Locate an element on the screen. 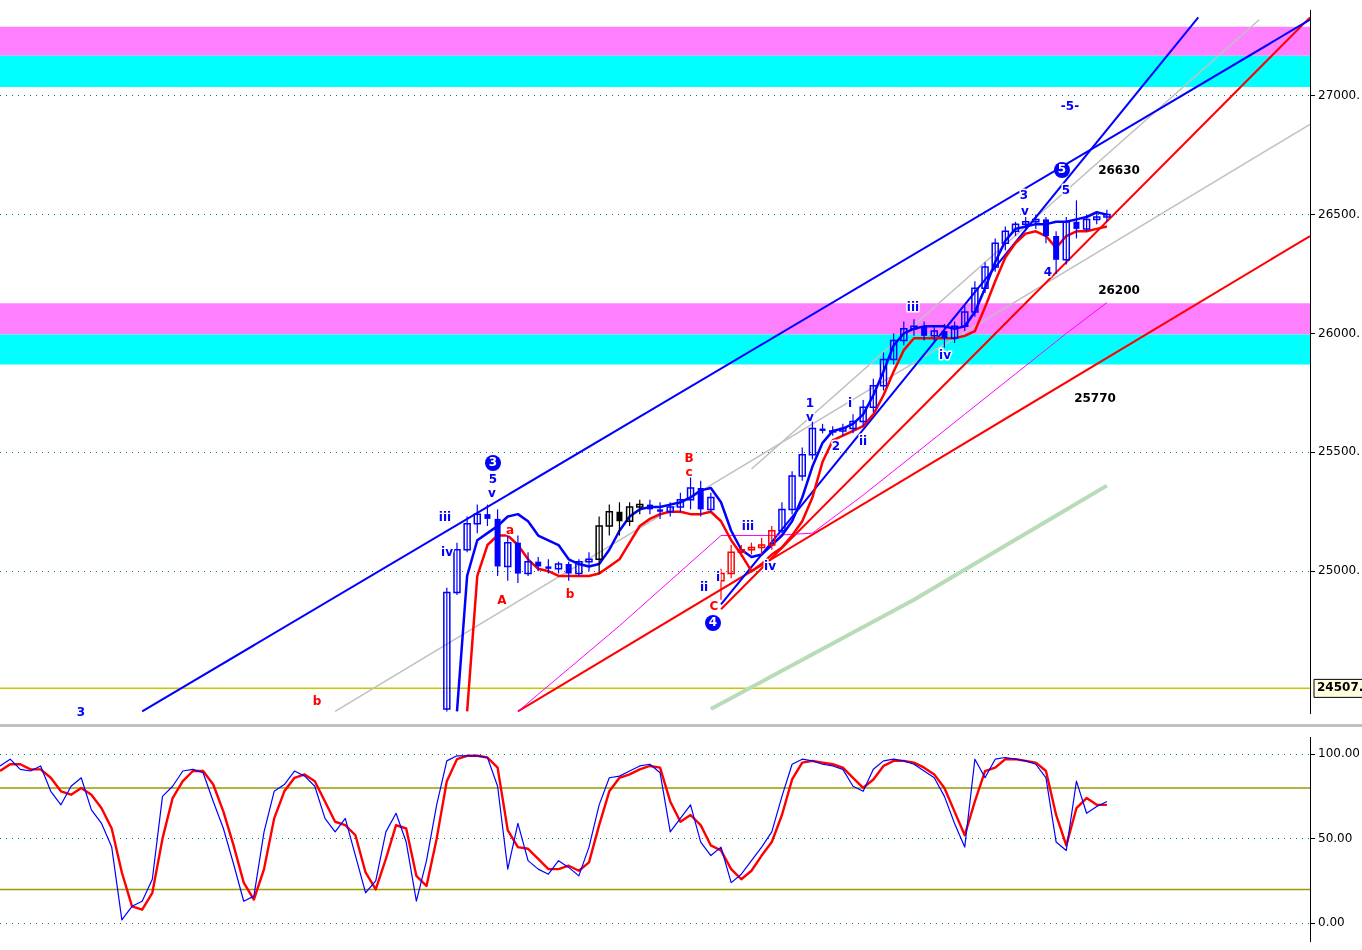 This screenshot has height=950, width=1362. y-tick-label: 26000. is located at coordinates (1339, 332).